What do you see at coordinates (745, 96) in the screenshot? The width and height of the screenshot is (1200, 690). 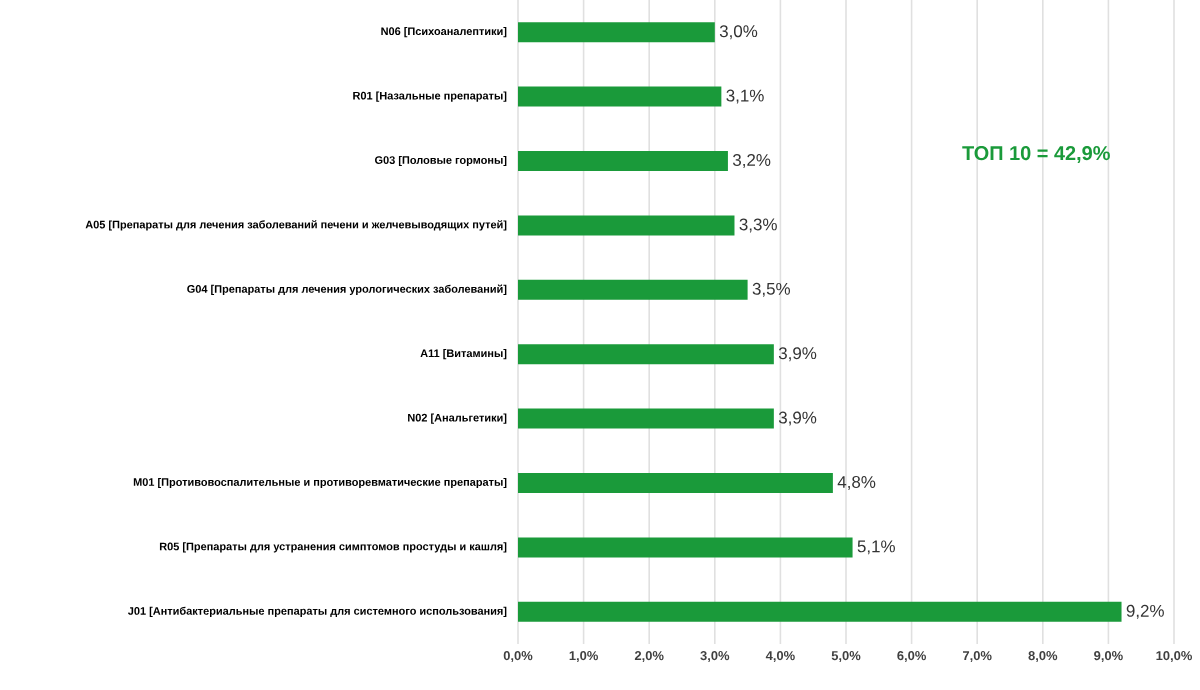 I see `data-label: 3,1%` at bounding box center [745, 96].